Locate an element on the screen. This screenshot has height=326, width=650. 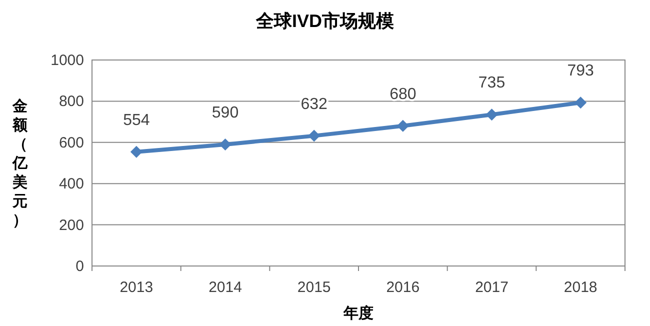
data-label: 735 is located at coordinates (492, 83).